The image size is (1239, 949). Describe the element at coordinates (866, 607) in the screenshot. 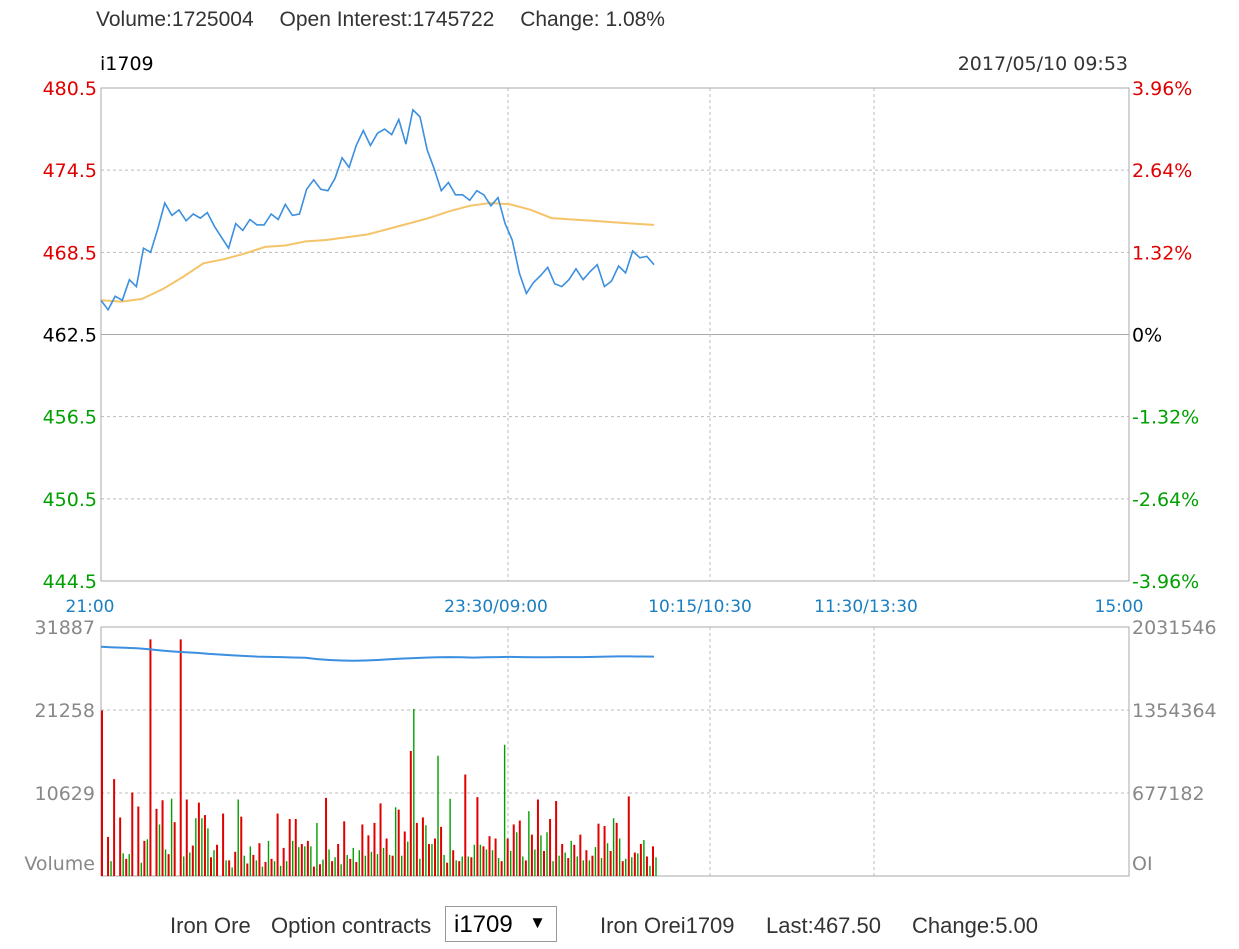

I see `time-axis-tick: 11:30/13:30` at that location.